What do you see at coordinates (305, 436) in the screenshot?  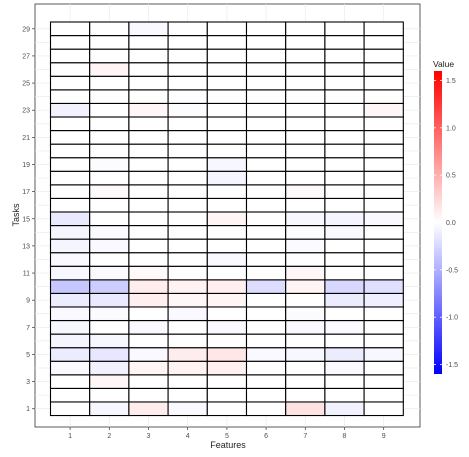 I see `x-tick-label: 7` at bounding box center [305, 436].